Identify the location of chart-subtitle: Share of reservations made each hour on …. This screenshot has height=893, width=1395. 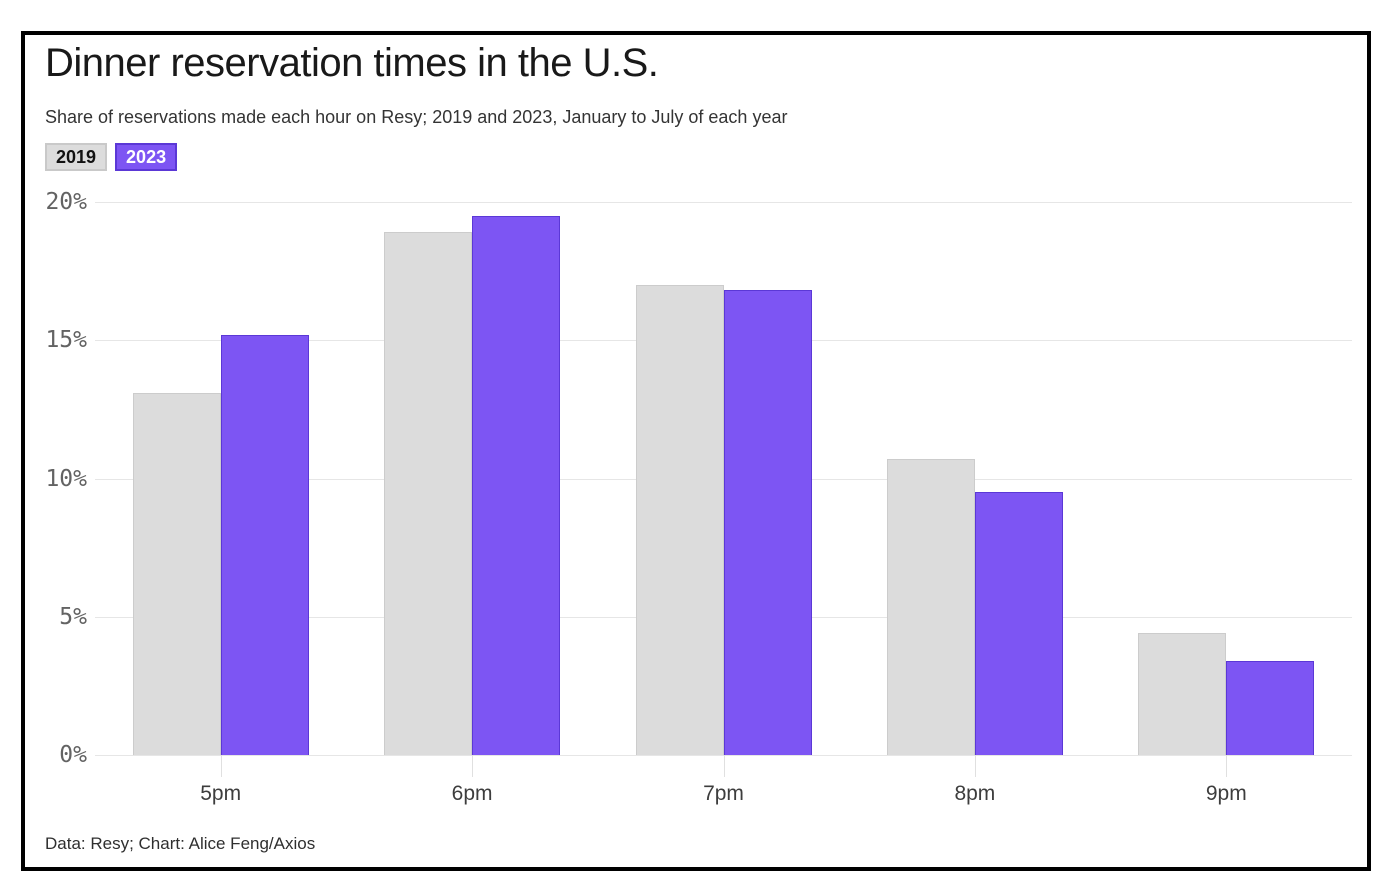
(416, 117).